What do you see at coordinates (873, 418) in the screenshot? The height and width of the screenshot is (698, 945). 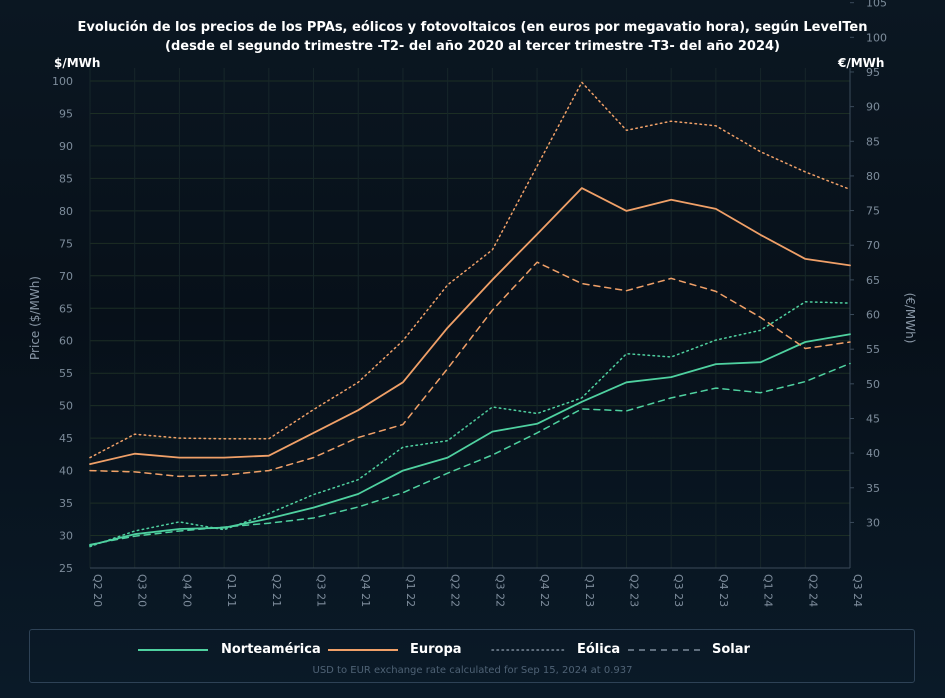 I see `y2-tick-label: 45` at bounding box center [873, 418].